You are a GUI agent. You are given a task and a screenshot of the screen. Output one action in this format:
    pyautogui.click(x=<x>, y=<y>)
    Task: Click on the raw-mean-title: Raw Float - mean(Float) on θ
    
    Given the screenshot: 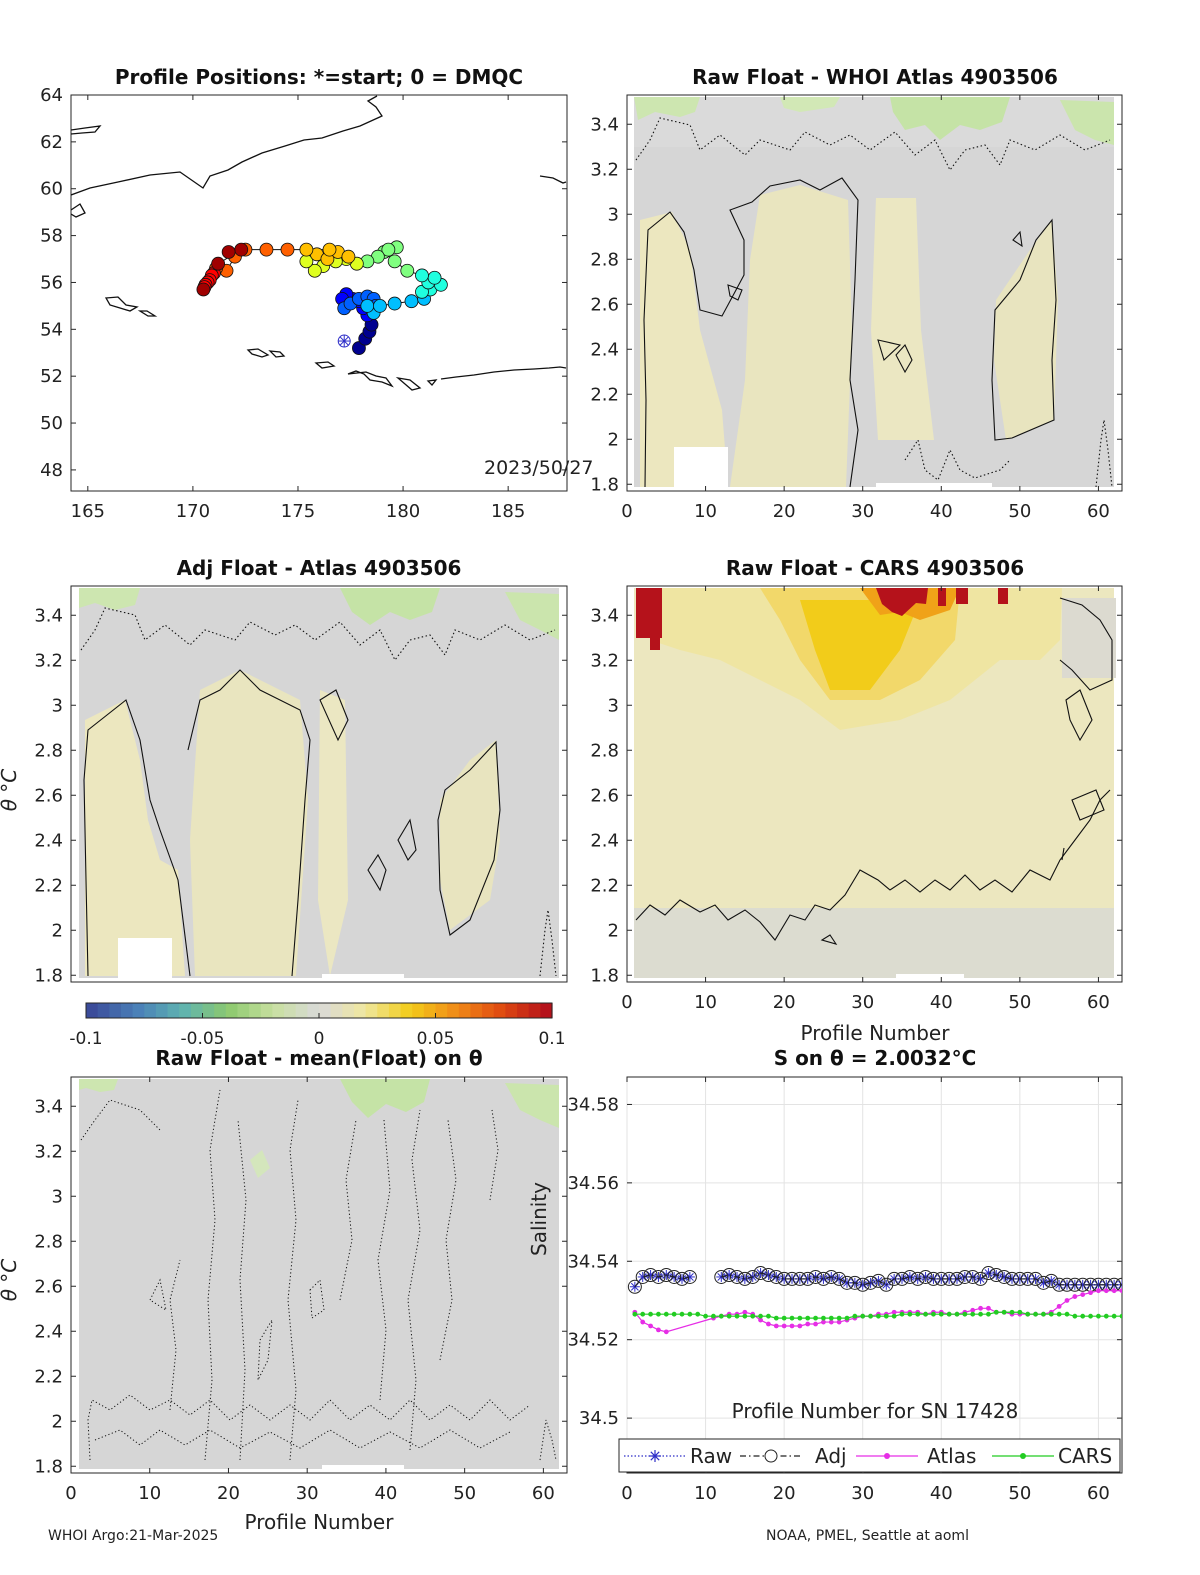 What is the action you would take?
    pyautogui.click(x=318, y=1058)
    